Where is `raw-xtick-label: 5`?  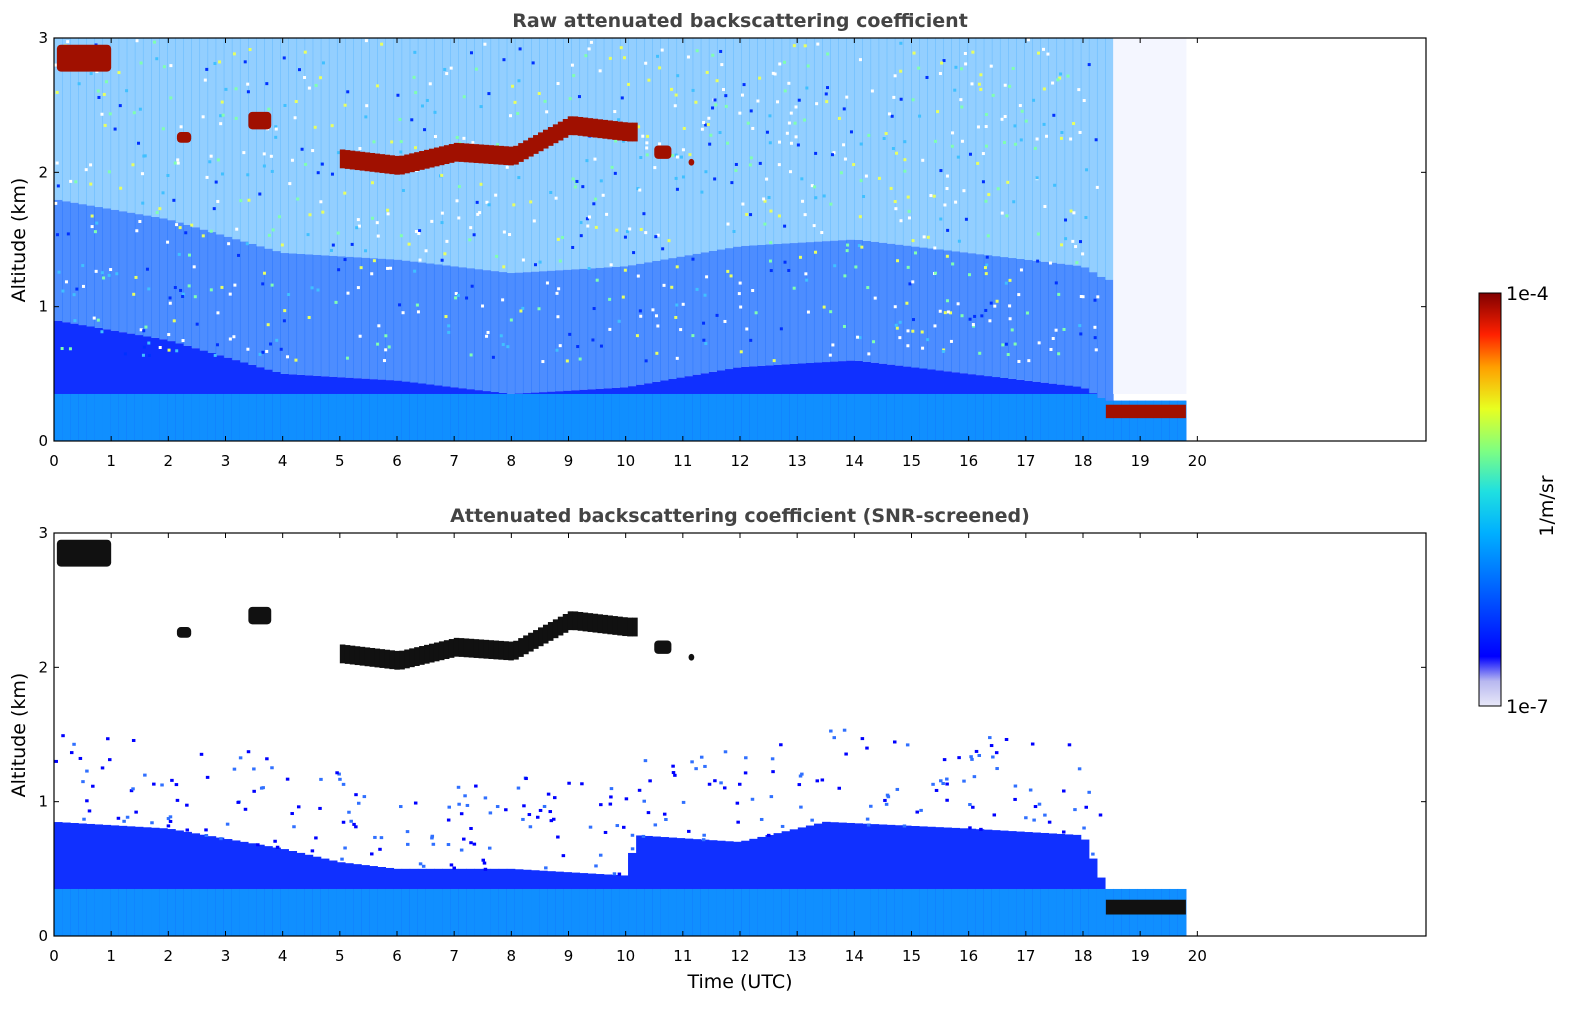
raw-xtick-label: 5 is located at coordinates (340, 461).